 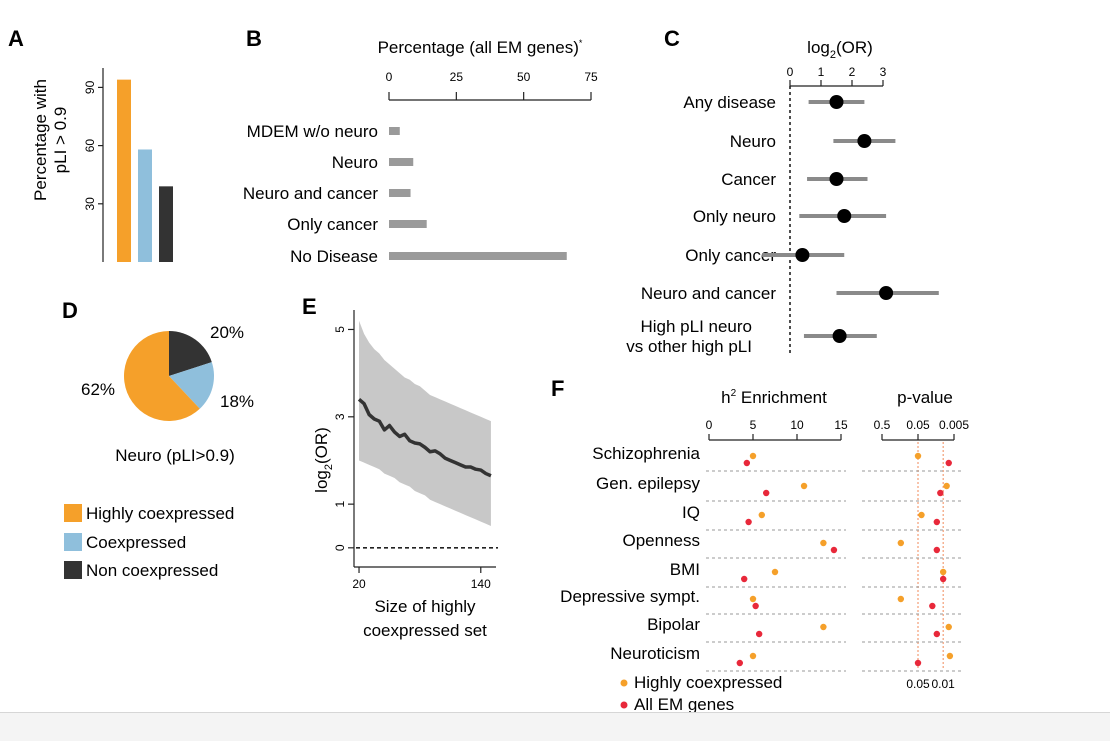 I want to click on panel-a-ticks: 30 60 90, so click(x=93, y=145).